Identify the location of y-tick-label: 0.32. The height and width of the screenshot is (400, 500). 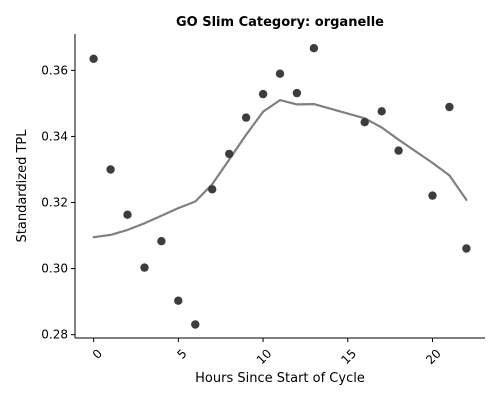
(54, 203).